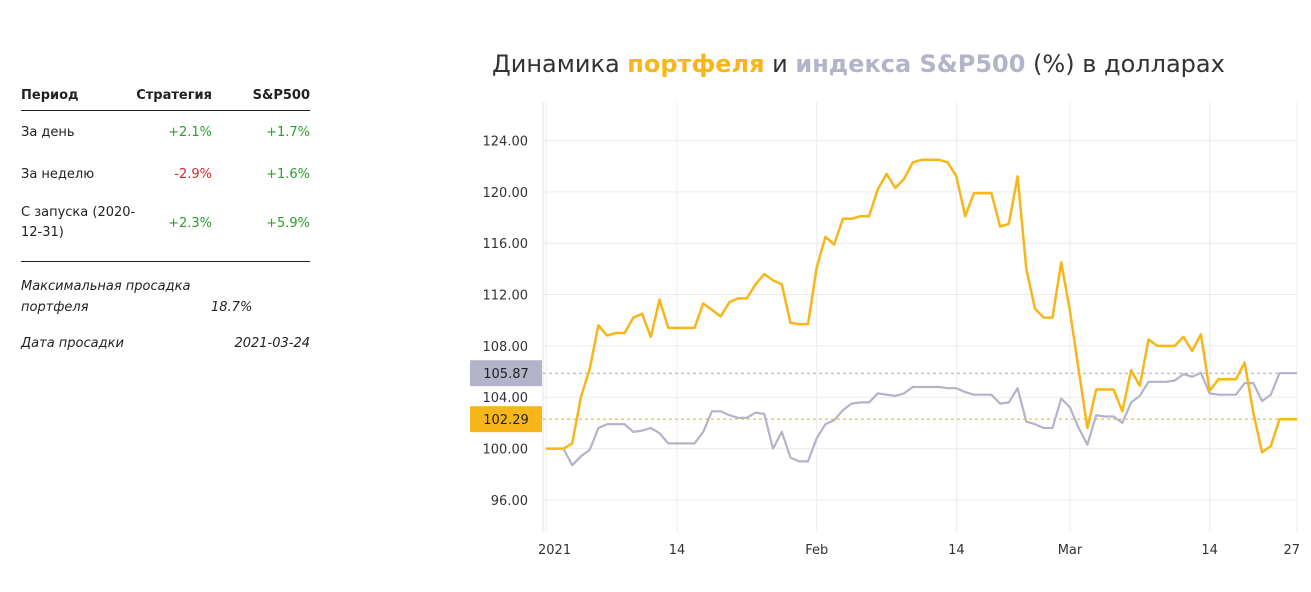  I want to click on y-tick-label: 112.00, so click(506, 296).